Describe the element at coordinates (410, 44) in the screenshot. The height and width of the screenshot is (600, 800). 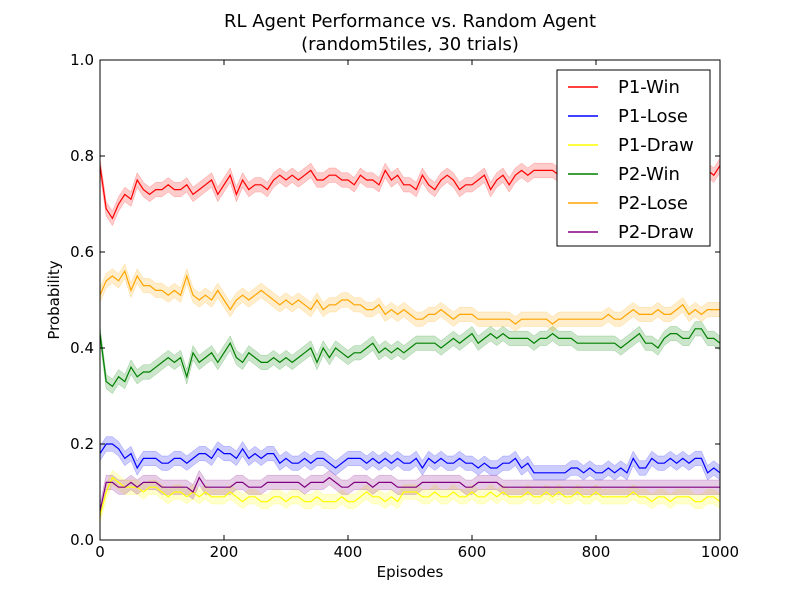
I see `chart-subtitle: (random5tiles, 30 trials)` at that location.